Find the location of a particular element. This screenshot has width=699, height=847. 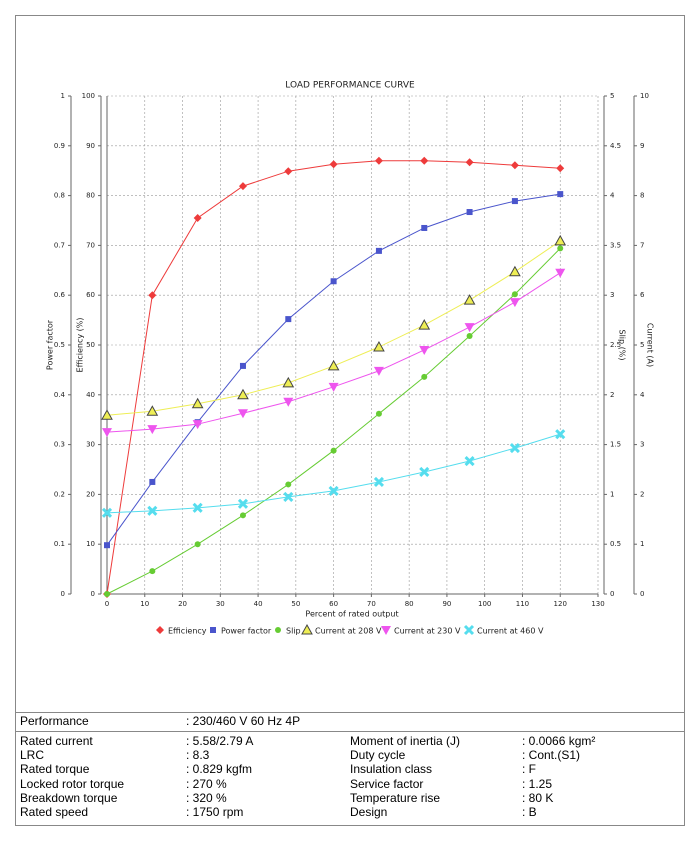

y3-tick-label: 1 is located at coordinates (612, 494).